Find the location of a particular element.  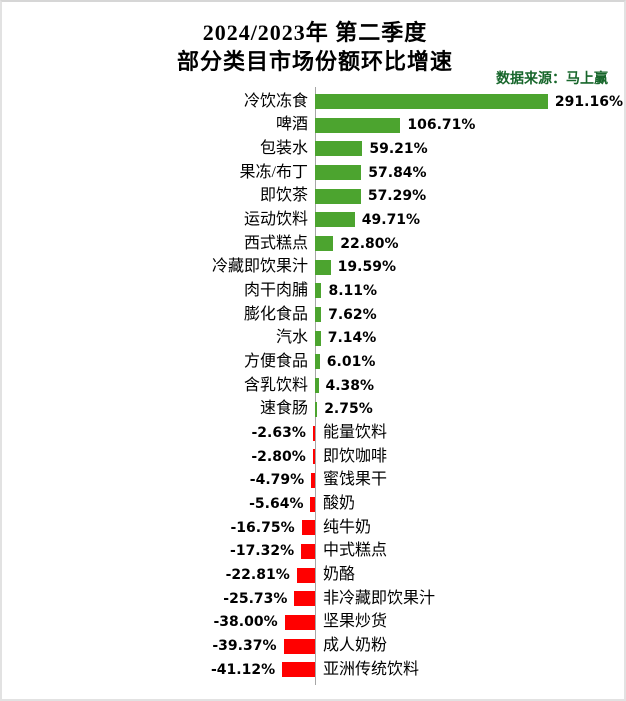

value-label: 7.62% is located at coordinates (352, 314).